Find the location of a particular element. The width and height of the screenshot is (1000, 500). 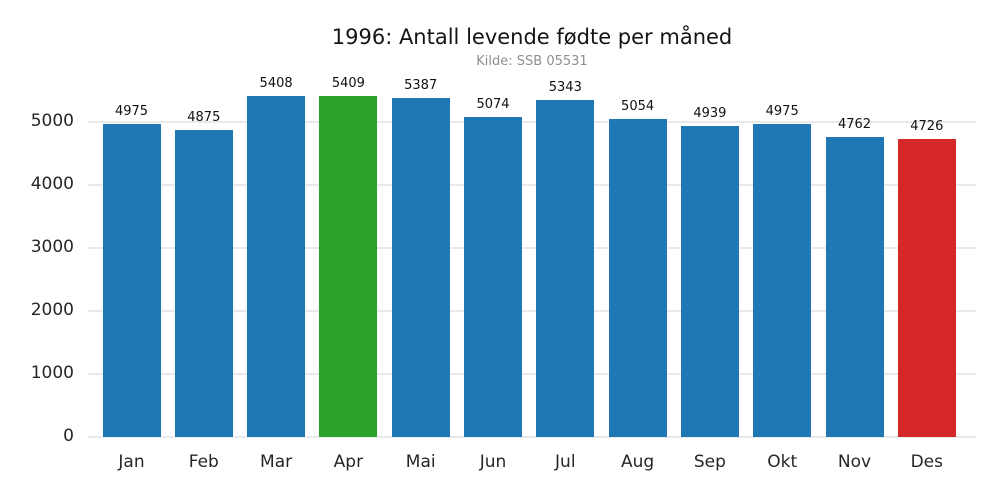

value-label-apr: 5409 is located at coordinates (348, 84).